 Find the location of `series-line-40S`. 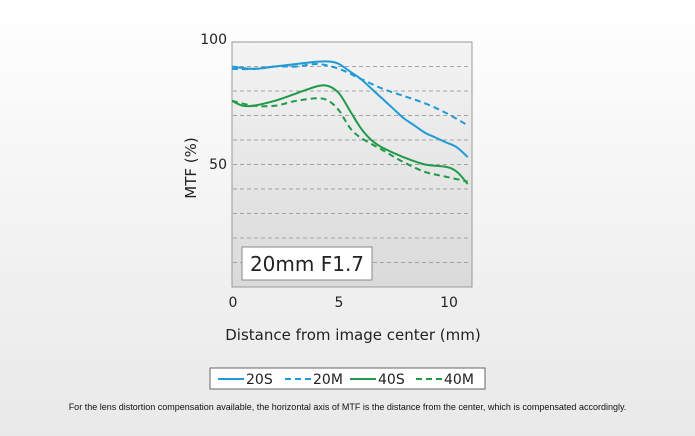

series-line-40S is located at coordinates (350, 134).